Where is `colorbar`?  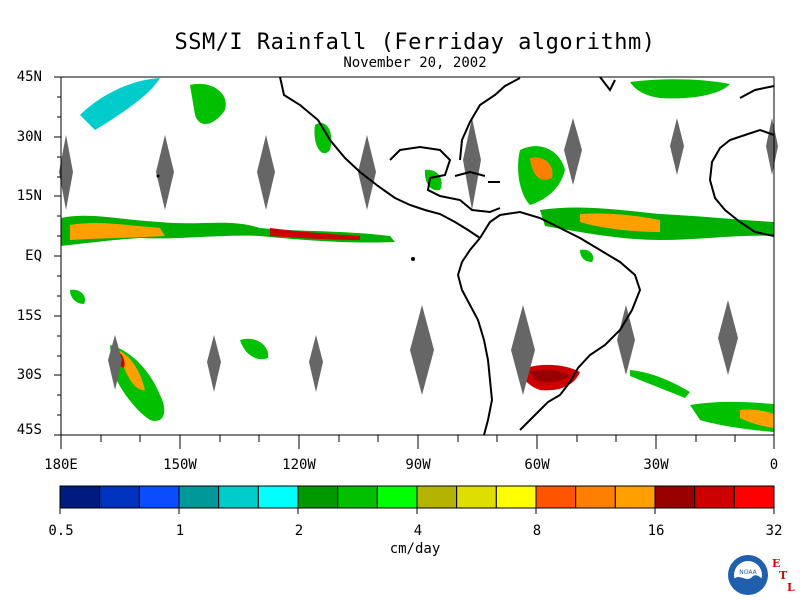
colorbar is located at coordinates (417, 499).